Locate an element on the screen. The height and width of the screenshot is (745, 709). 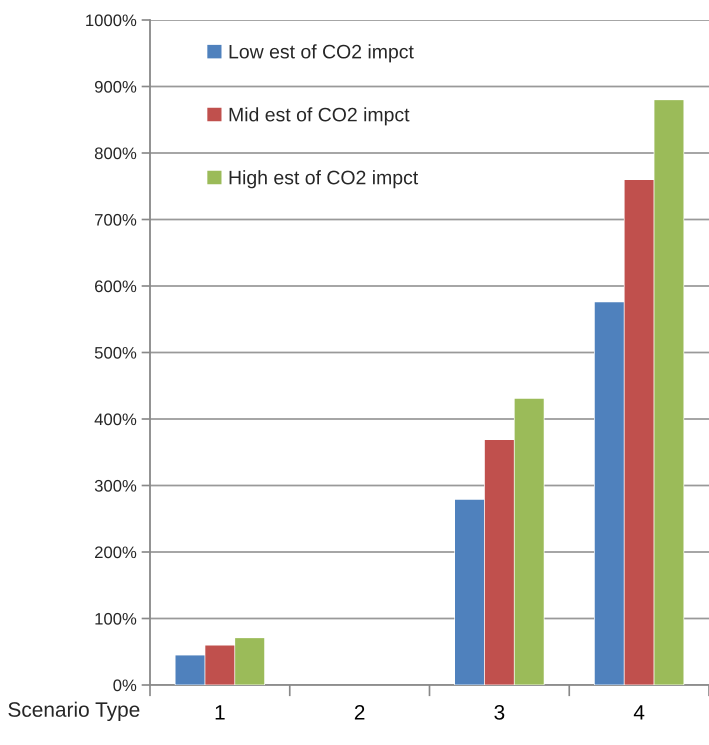
y-tick-label: 500% is located at coordinates (115, 352).